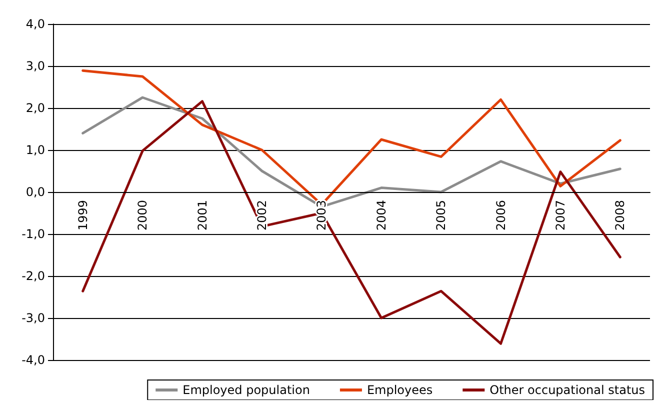 Image resolution: width=663 pixels, height=408 pixels. Describe the element at coordinates (35, 108) in the screenshot. I see `y-tick-label: 2,0` at that location.